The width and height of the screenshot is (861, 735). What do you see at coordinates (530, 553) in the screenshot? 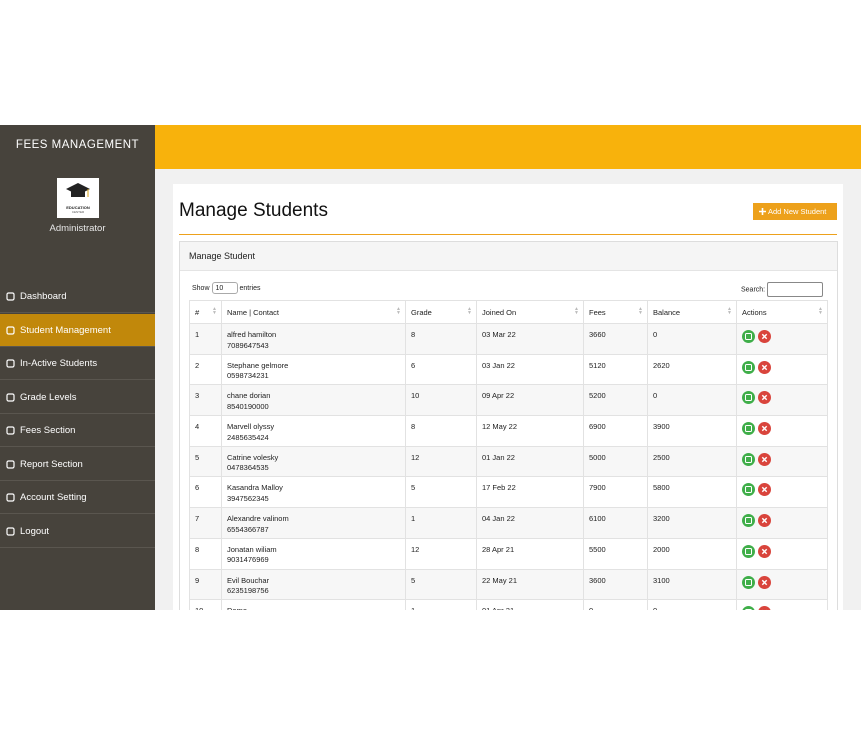
I see `table-cell: 28 Apr 21` at bounding box center [530, 553].